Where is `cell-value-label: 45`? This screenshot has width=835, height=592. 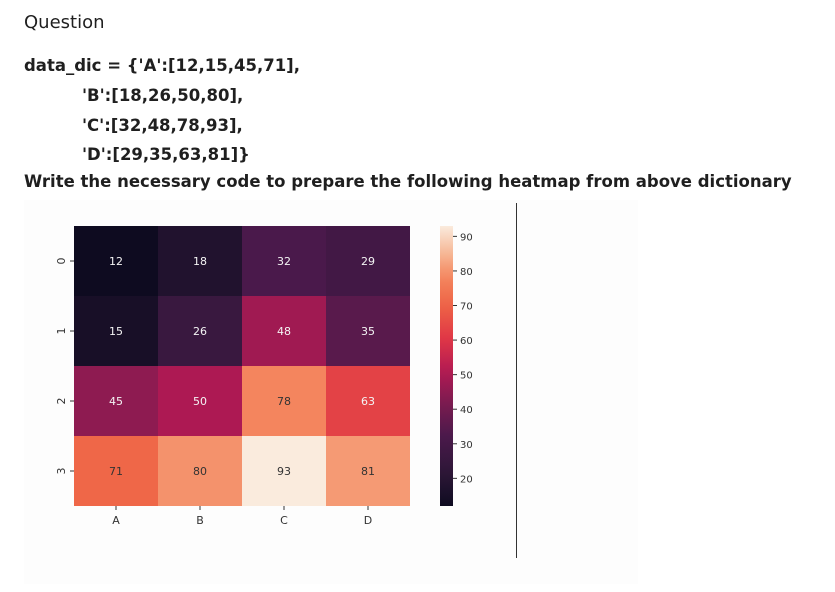
cell-value-label: 45 is located at coordinates (116, 401).